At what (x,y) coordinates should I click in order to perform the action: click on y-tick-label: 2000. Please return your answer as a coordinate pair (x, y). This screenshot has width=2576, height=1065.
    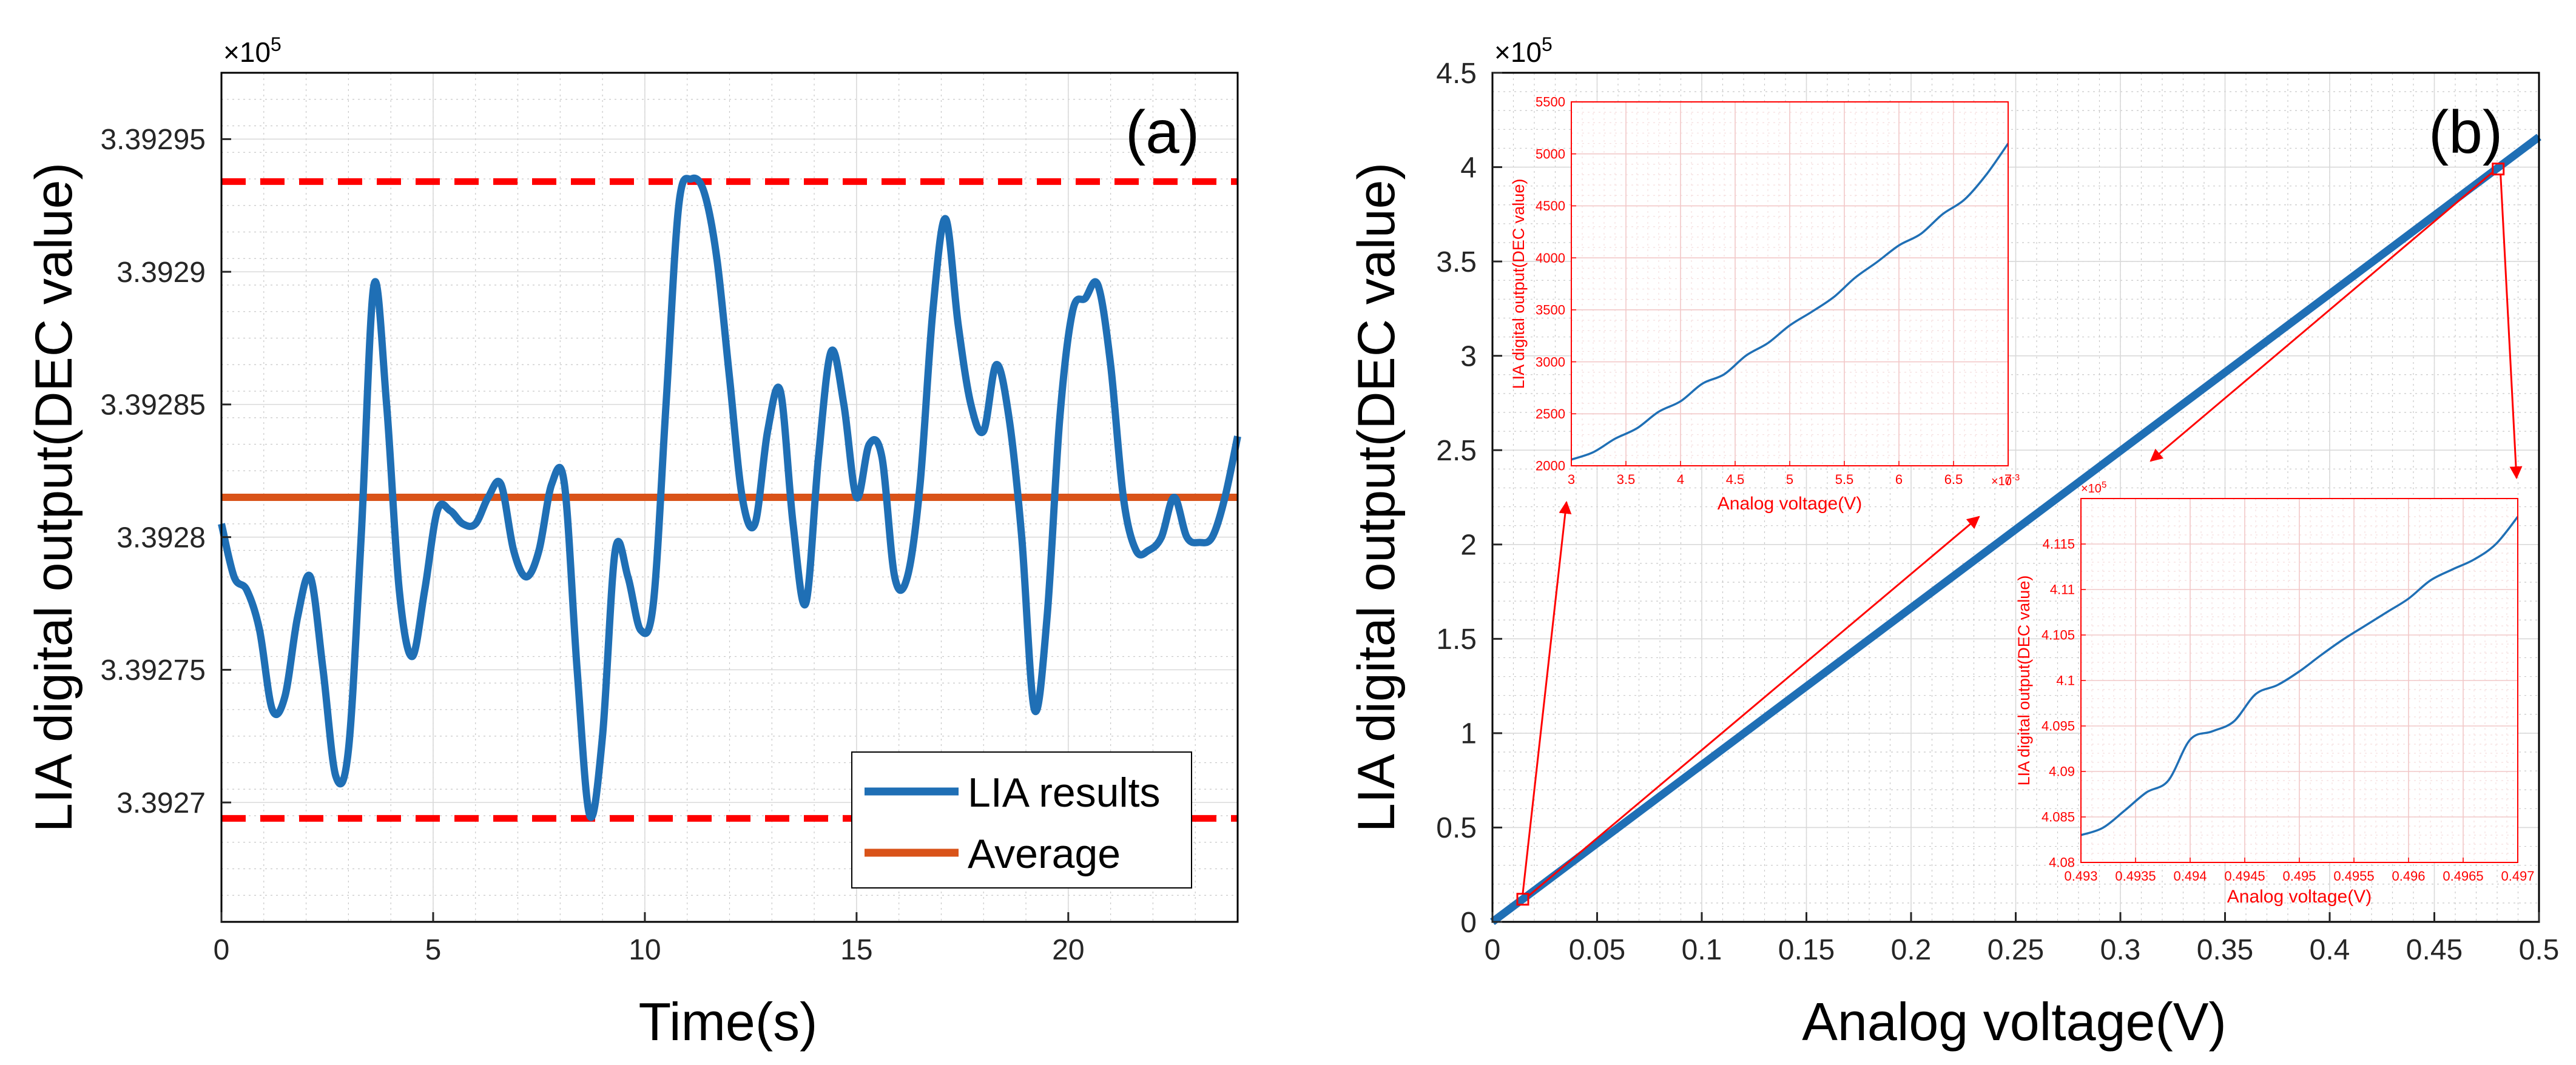
    Looking at the image, I should click on (1550, 466).